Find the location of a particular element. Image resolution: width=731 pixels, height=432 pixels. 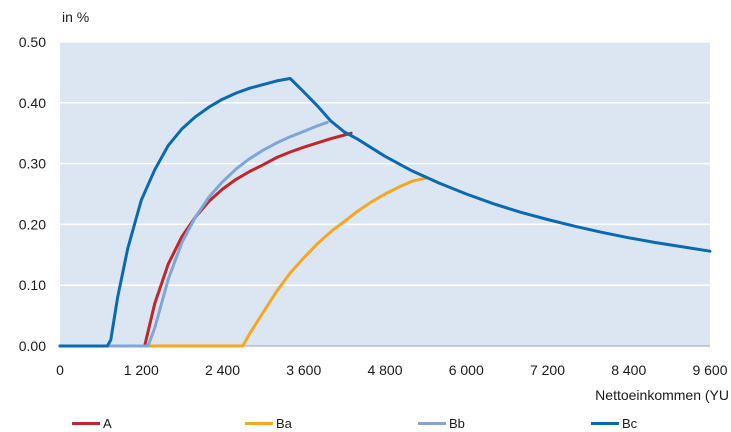

x-tick-label: 8 400 is located at coordinates (628, 370).